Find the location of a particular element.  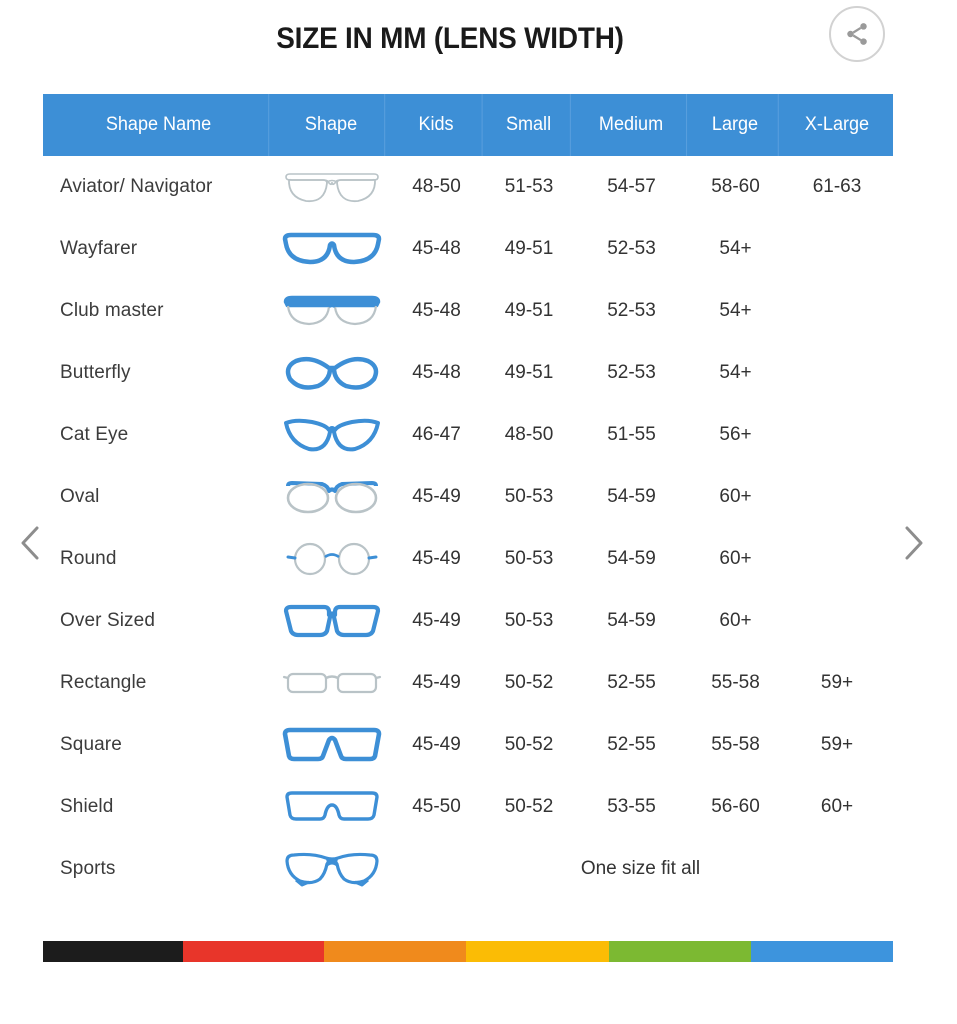

aviator-glasses-icon is located at coordinates (332, 187).